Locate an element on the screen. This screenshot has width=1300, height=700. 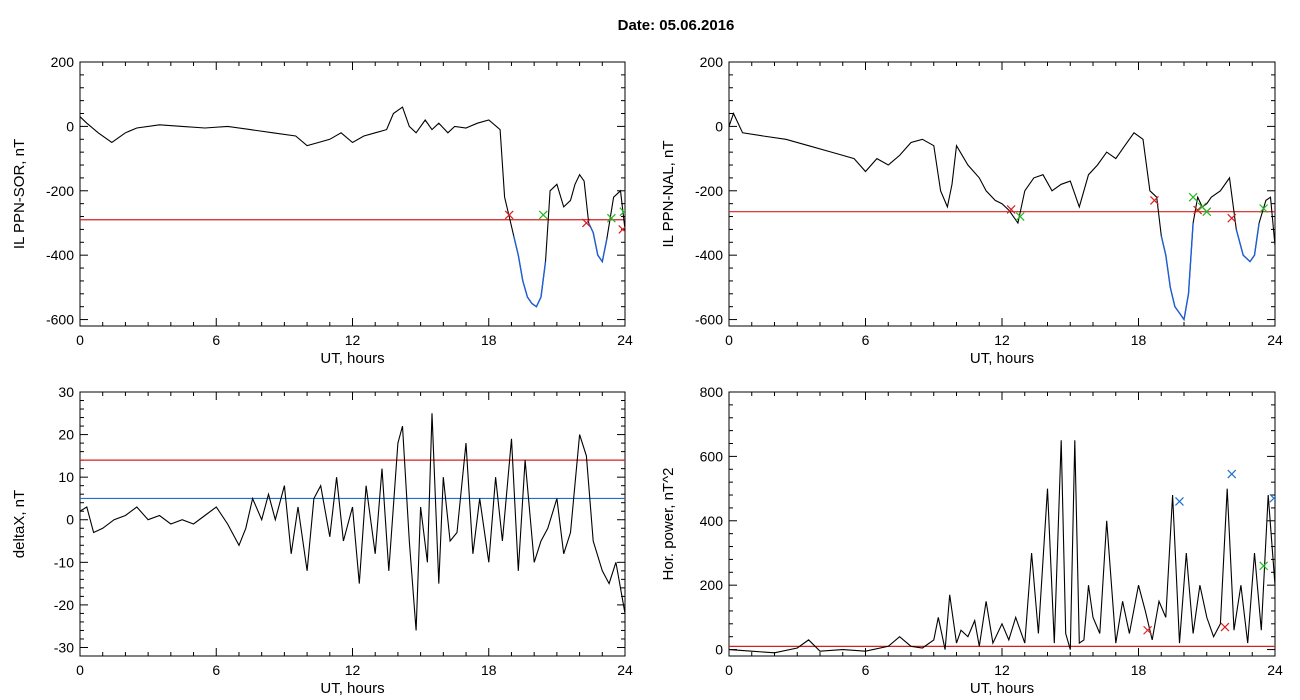
y-axis-label: Hor. power, nT^2 is located at coordinates (668, 524).